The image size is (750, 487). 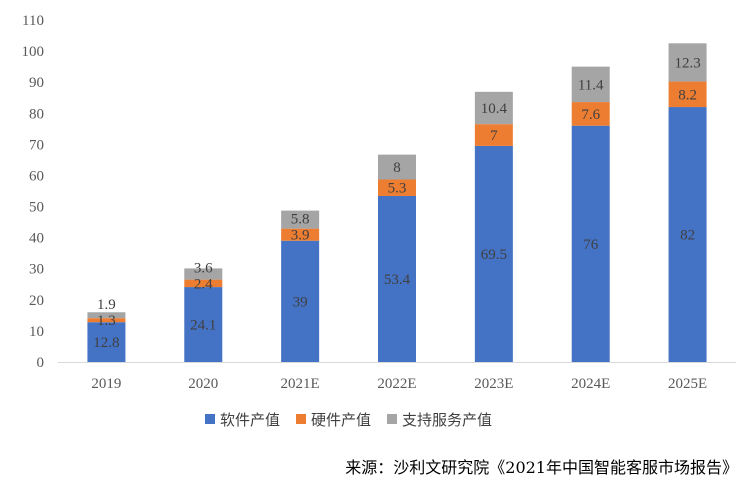 I want to click on legend-label: 支持服务产值, so click(x=447, y=420).